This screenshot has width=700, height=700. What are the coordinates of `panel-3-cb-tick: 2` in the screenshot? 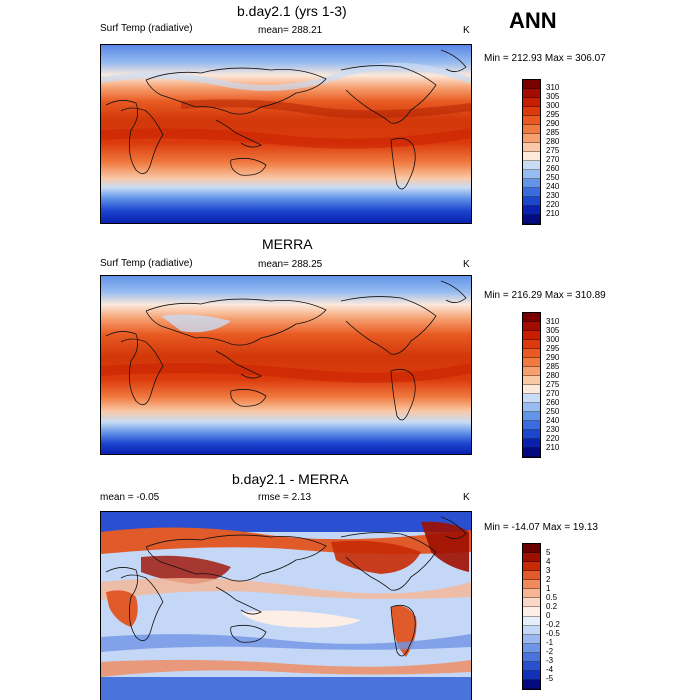 It's located at (548, 579).